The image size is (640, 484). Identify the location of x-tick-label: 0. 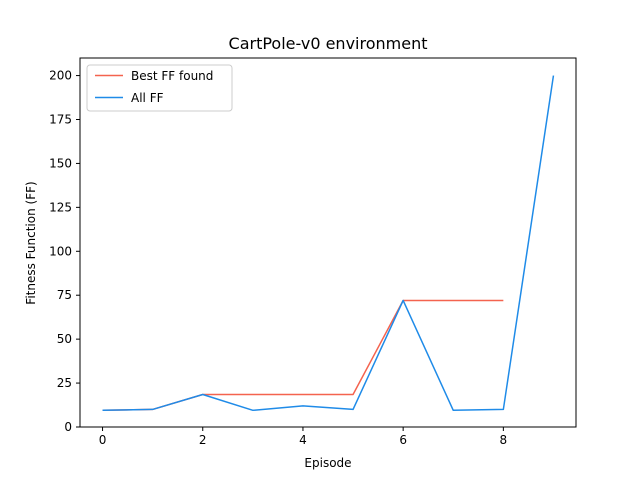
(103, 440).